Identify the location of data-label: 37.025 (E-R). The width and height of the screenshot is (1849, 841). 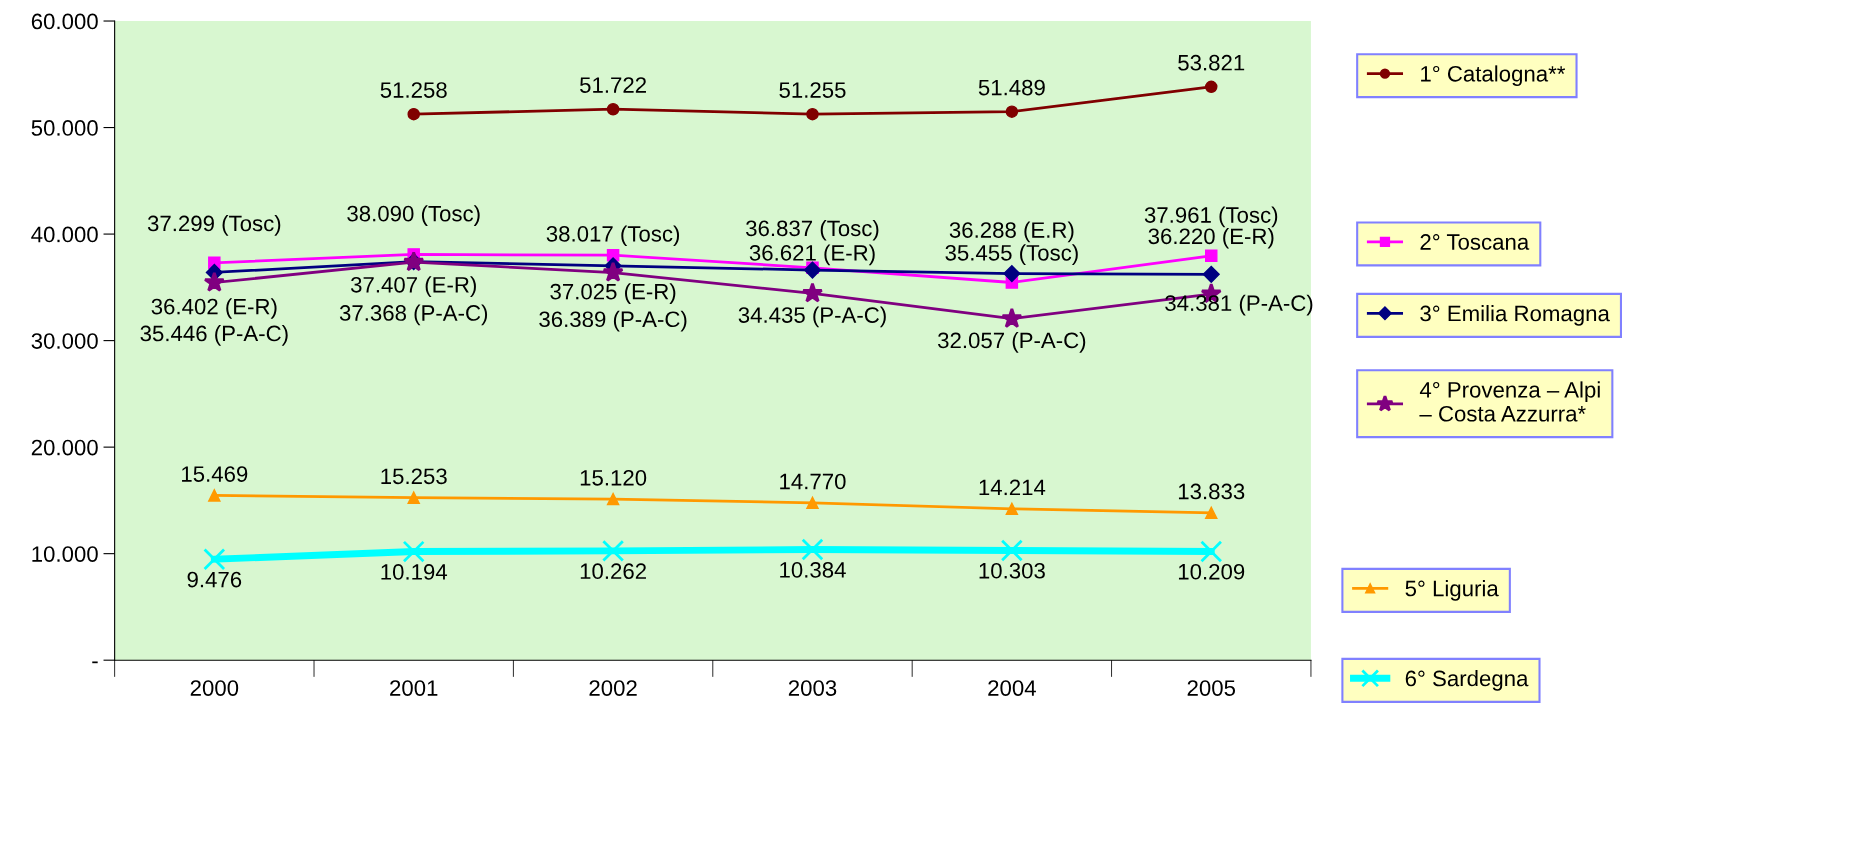
(613, 293).